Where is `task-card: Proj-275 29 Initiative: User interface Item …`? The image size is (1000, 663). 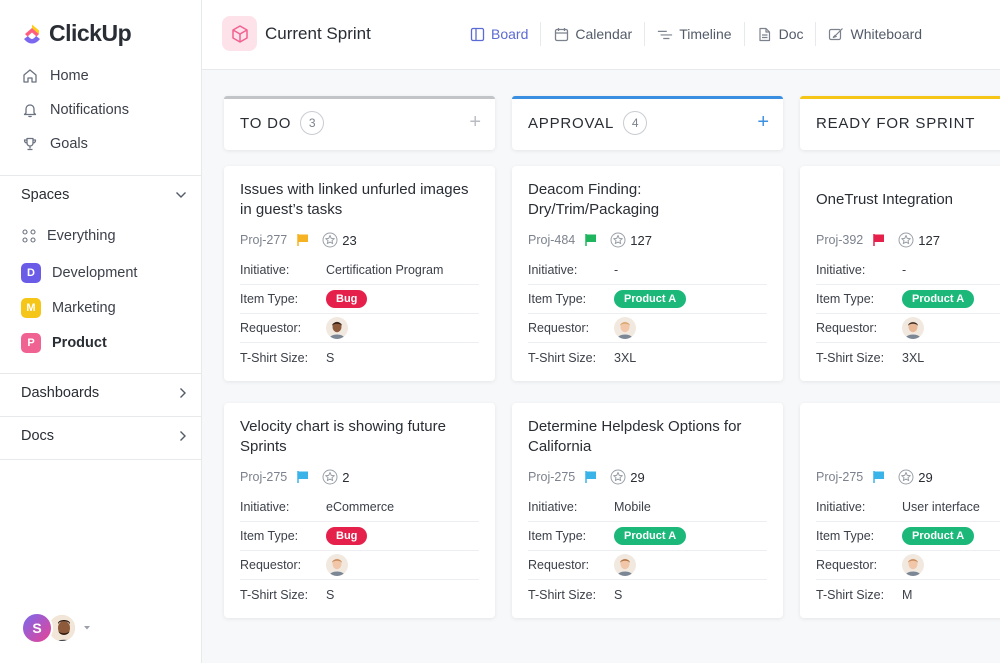
task-card: Proj-275 29 Initiative: User interface Item … is located at coordinates (900, 510).